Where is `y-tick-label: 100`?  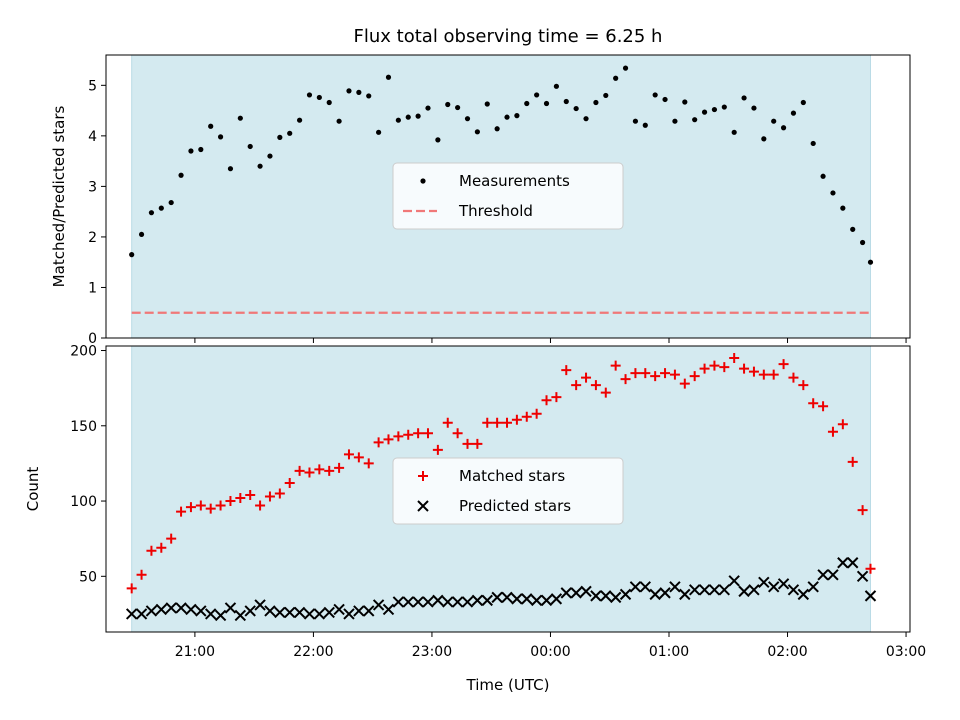
y-tick-label: 100 is located at coordinates (83, 502).